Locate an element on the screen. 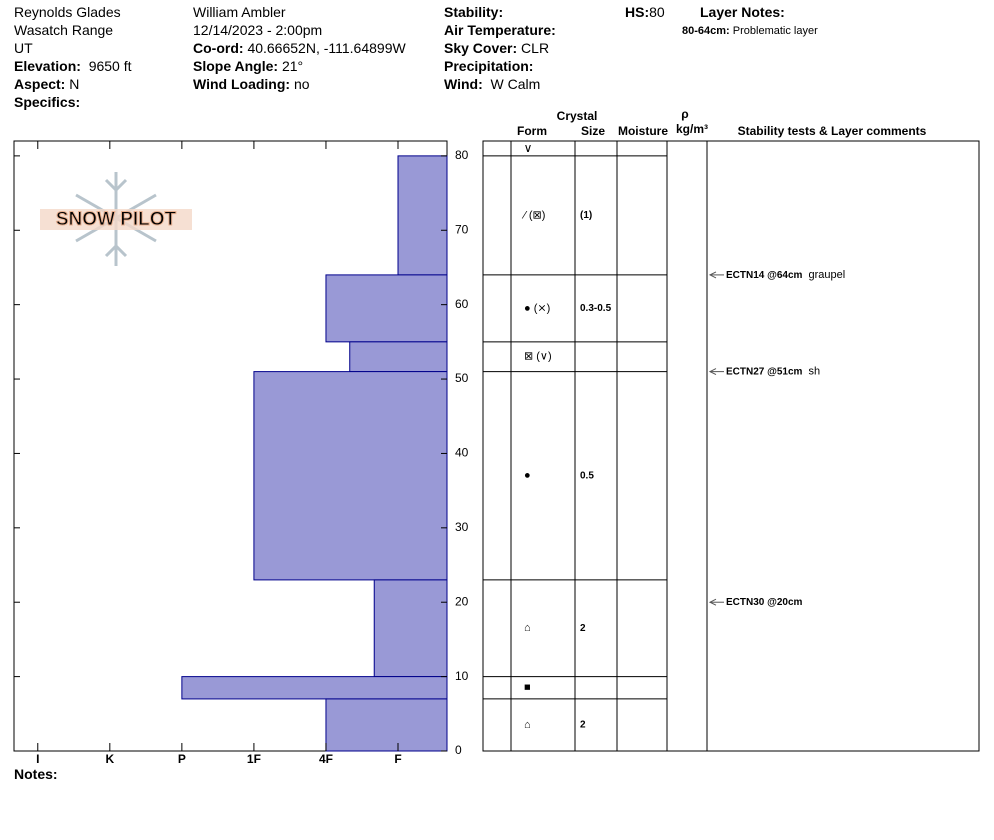 The image size is (994, 840). state: UT is located at coordinates (23, 48).